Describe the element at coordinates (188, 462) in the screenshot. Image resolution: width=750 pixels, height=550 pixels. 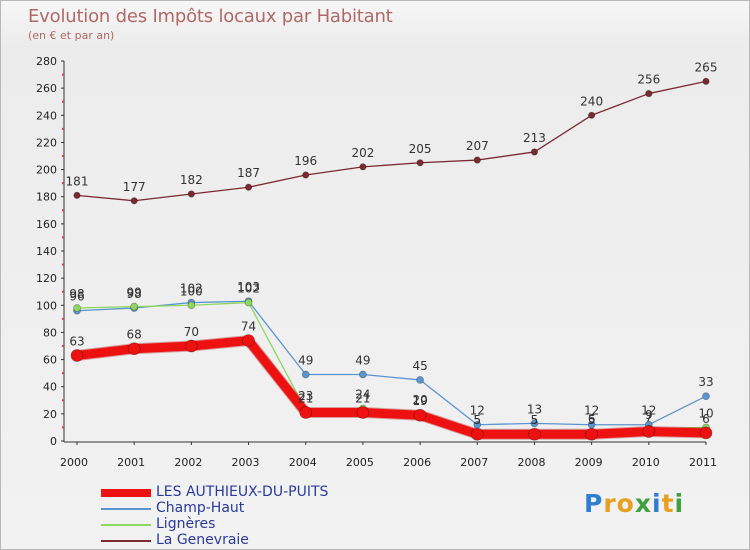
I see `x-tick-label: 2002` at that location.